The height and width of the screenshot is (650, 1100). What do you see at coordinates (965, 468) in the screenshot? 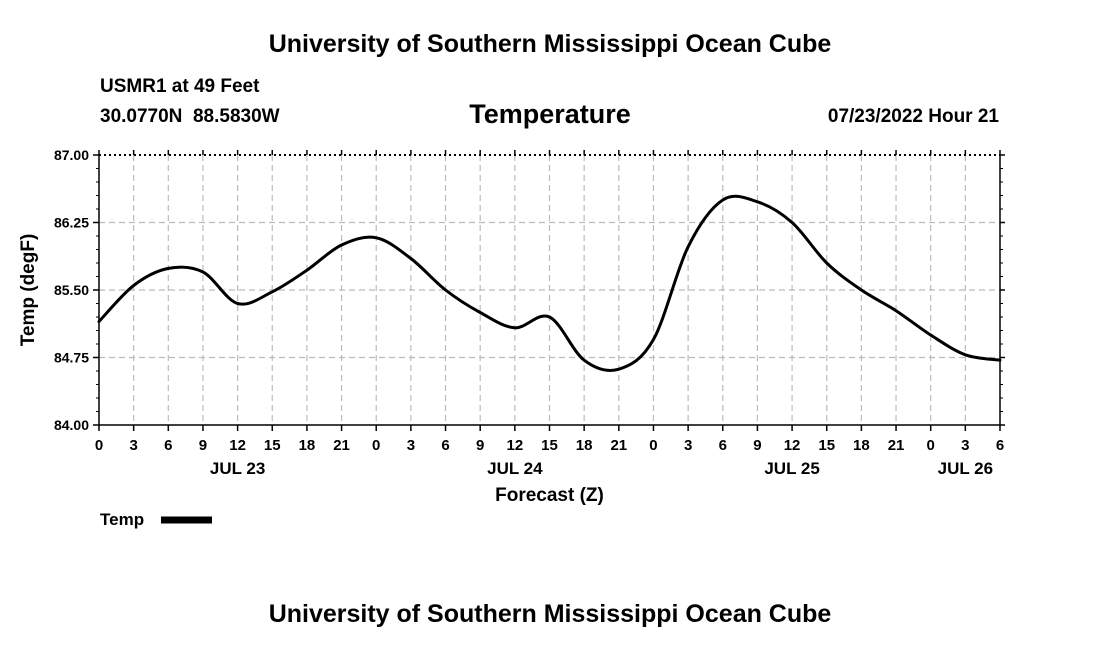
I see `x-date-label: JUL 26` at bounding box center [965, 468].